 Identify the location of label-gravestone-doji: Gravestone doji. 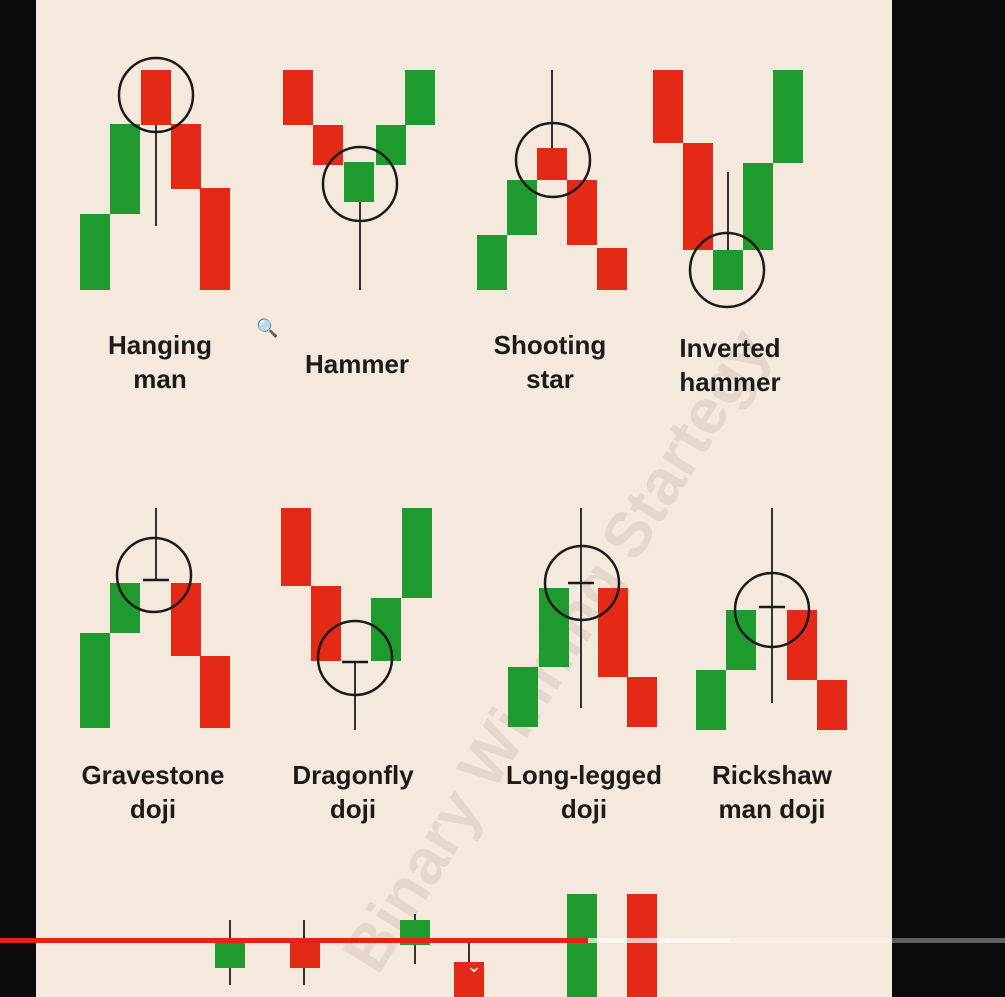
(153, 792).